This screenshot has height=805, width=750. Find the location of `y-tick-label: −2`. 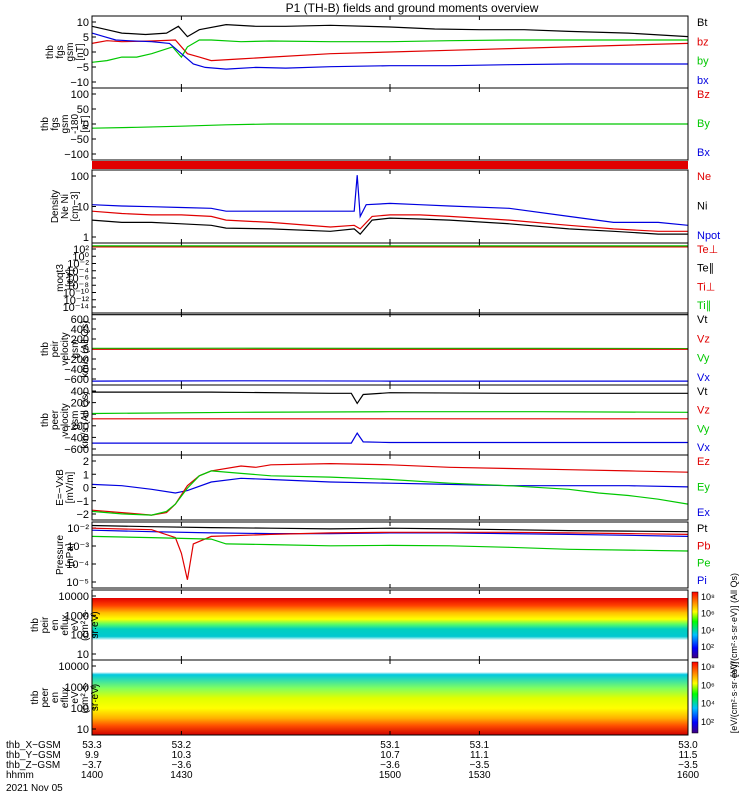

y-tick-label: −2 is located at coordinates (82, 515).